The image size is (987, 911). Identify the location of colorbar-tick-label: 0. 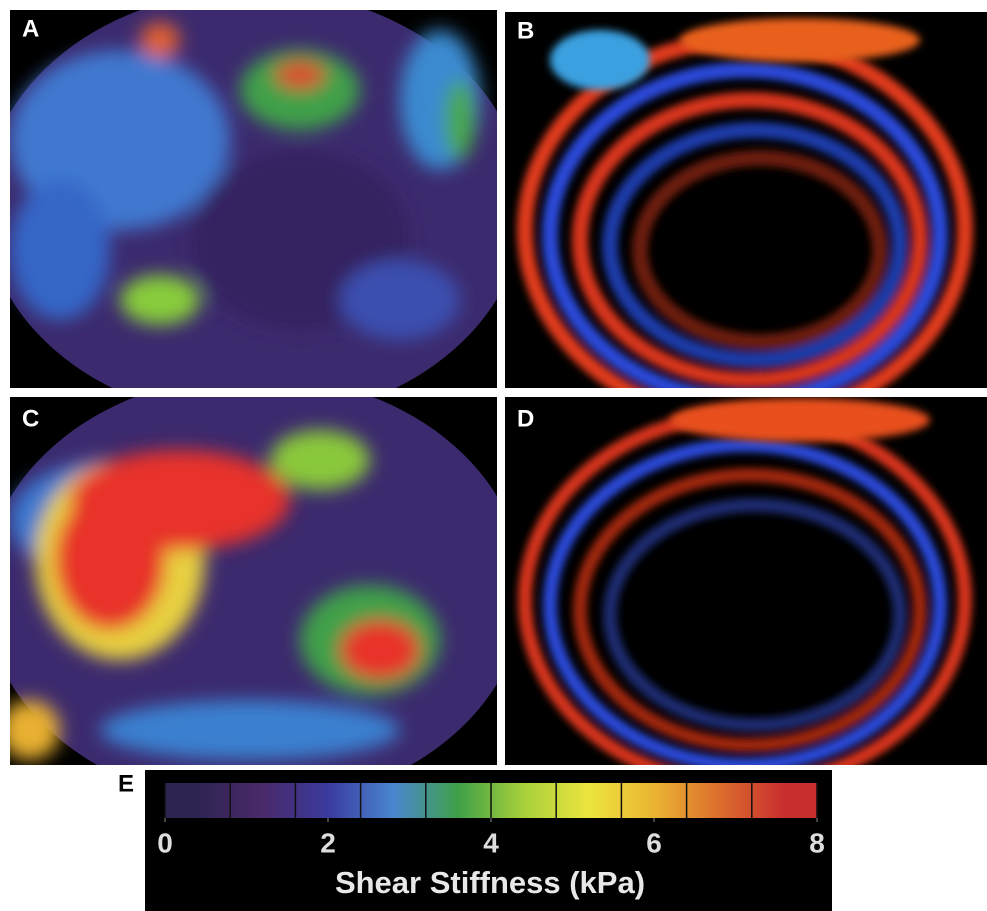
(165, 842).